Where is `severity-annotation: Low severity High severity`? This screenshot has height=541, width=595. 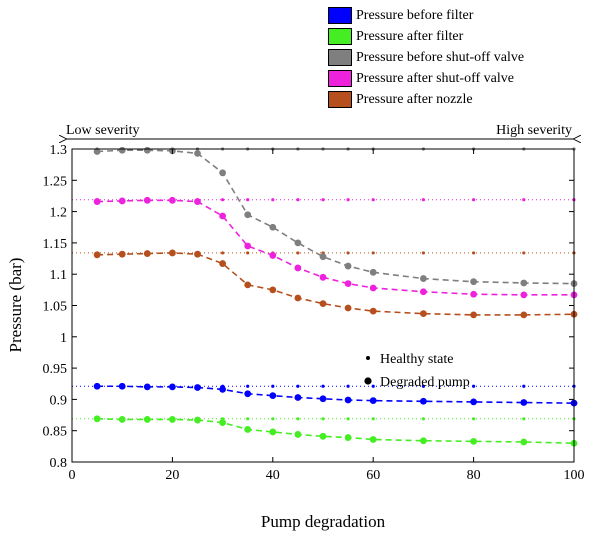
severity-annotation: Low severity High severity is located at coordinates (320, 131).